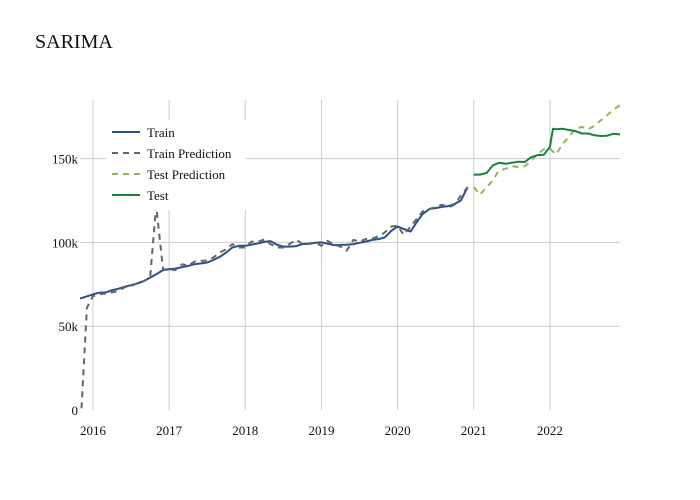 This screenshot has width=700, height=500. I want to click on x-tick-label: 2022, so click(550, 430).